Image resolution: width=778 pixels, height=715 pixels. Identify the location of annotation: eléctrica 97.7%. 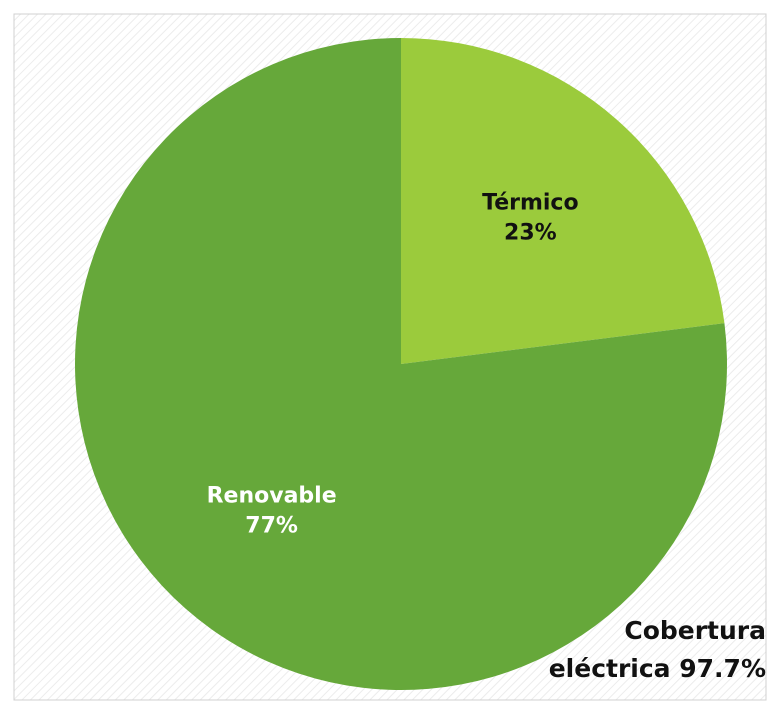
(657, 668).